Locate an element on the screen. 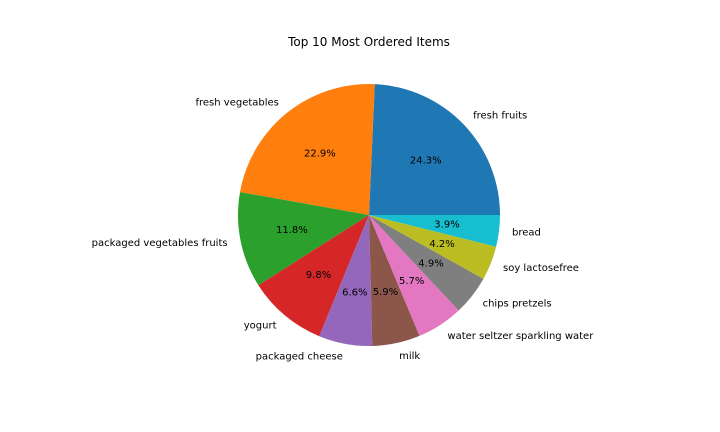 The height and width of the screenshot is (432, 720). percent-label-fresh-vegetables: 22.9% is located at coordinates (320, 154).